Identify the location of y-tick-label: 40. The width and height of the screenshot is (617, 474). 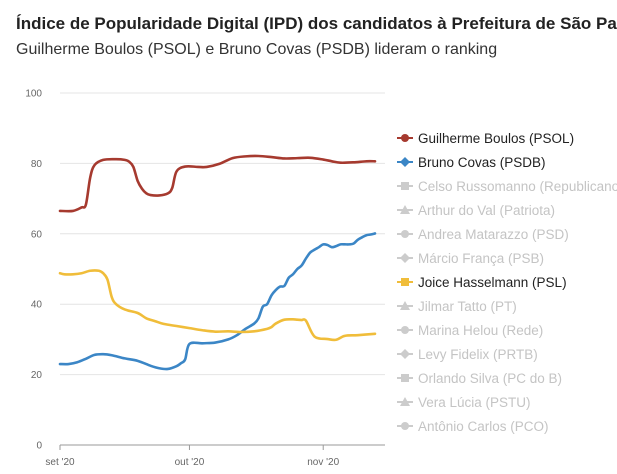
(37, 305).